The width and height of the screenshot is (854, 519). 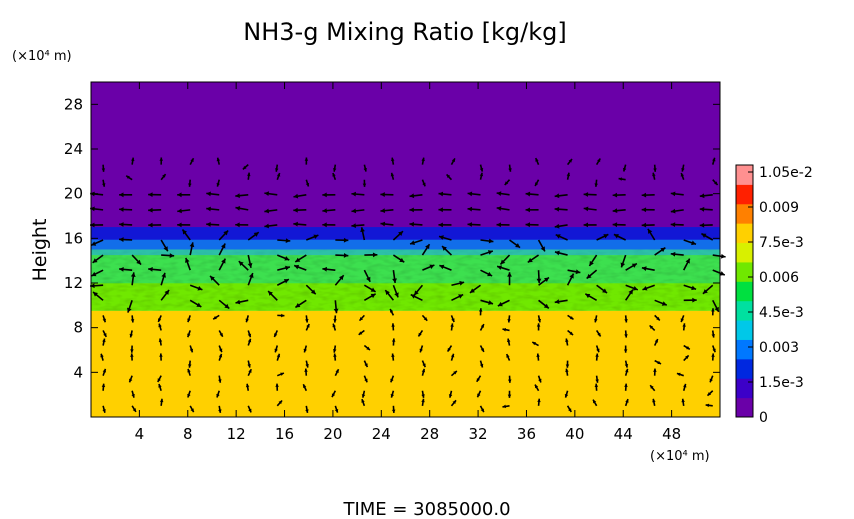 I want to click on colorbar-tick-label: 1.05e-2, so click(x=786, y=173).